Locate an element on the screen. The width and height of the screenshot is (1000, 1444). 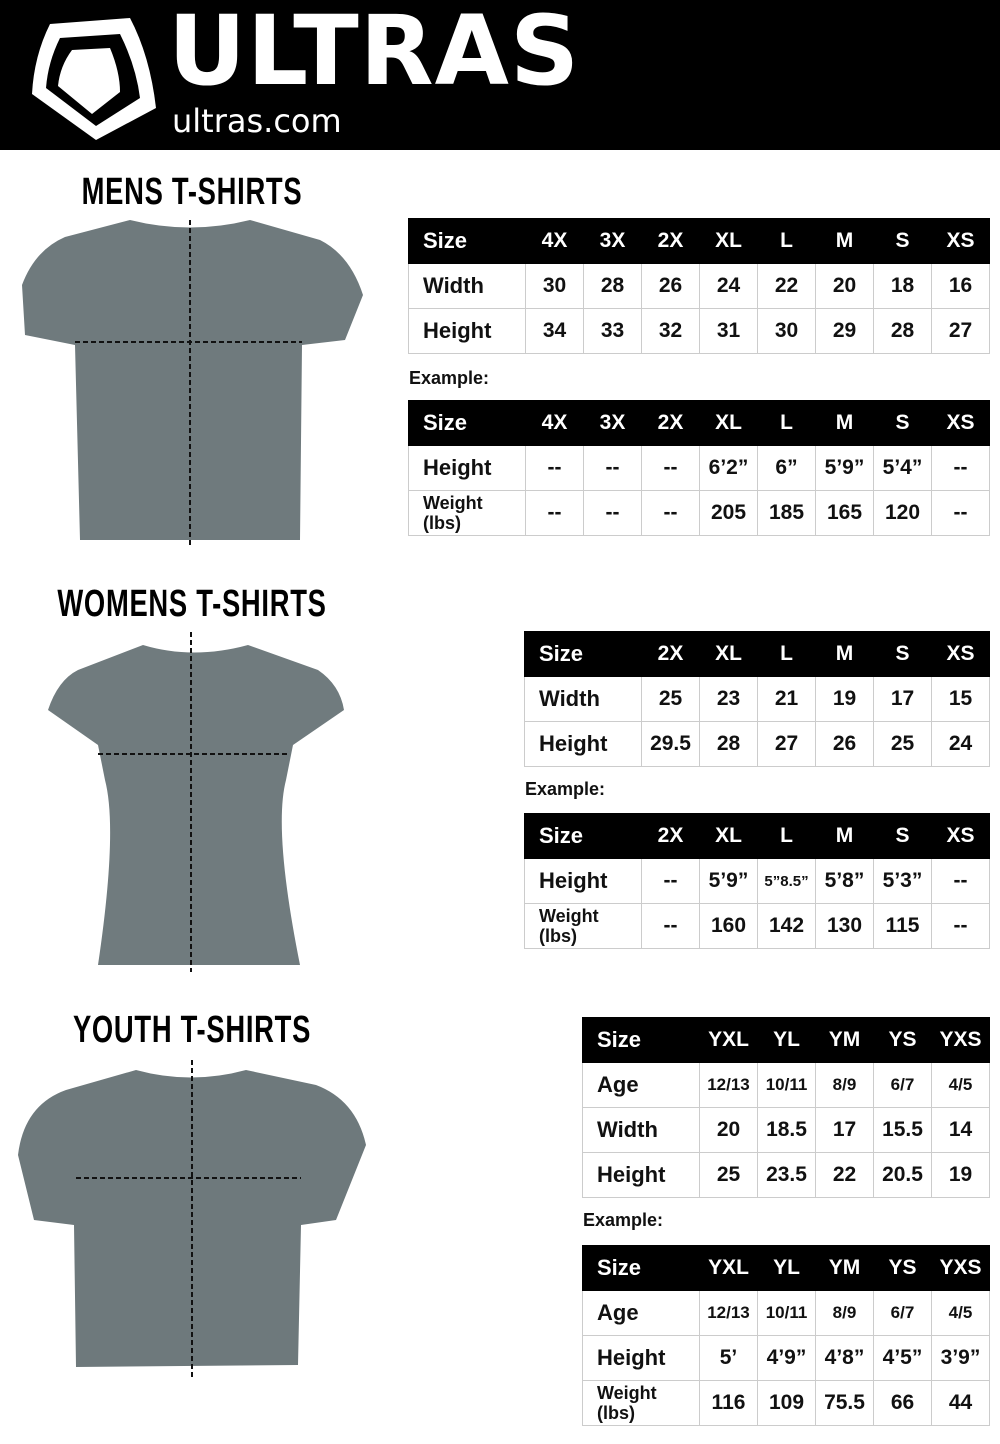
table-cell: 205 is located at coordinates (728, 513).